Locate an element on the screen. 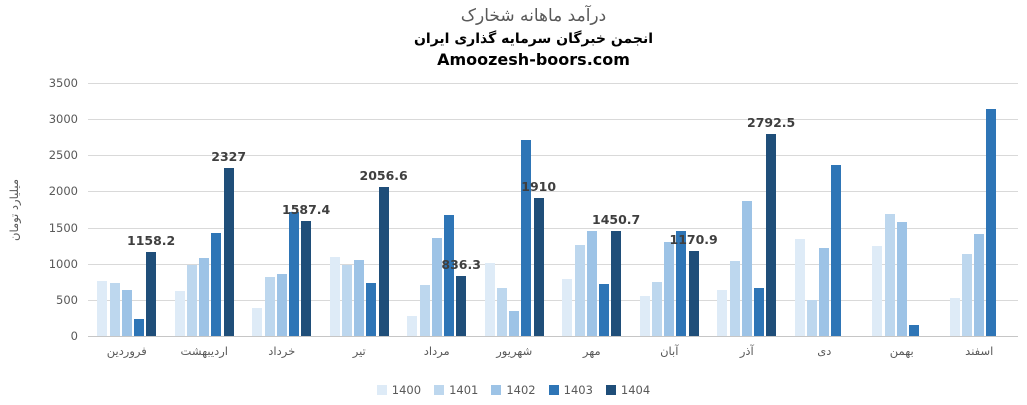 This screenshot has width=1027, height=405. x-axis-label: شهریور is located at coordinates (514, 351).